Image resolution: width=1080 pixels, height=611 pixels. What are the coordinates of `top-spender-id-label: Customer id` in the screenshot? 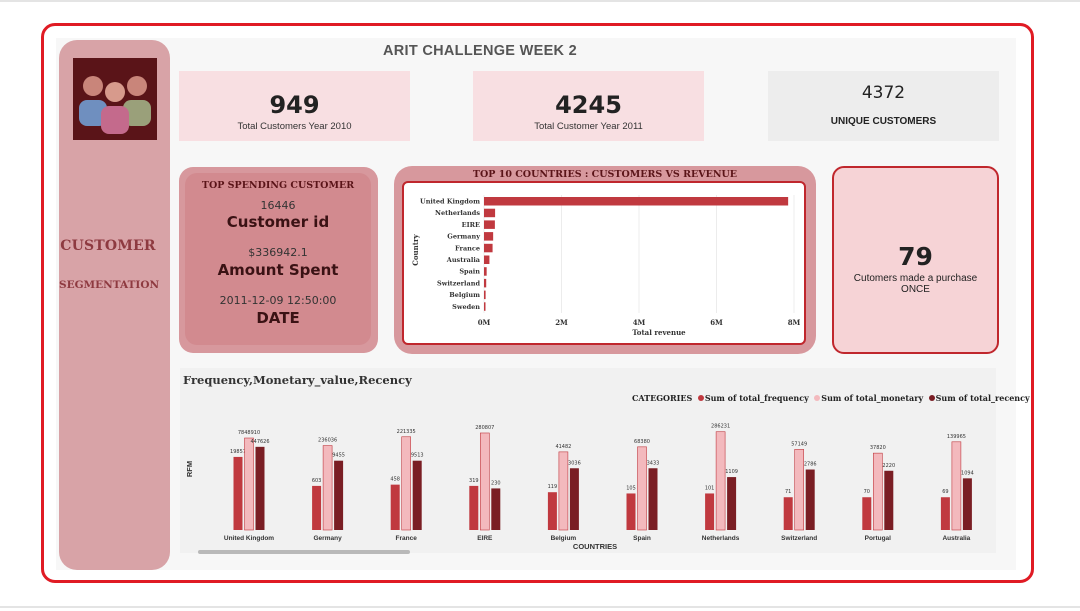 It's located at (278, 222).